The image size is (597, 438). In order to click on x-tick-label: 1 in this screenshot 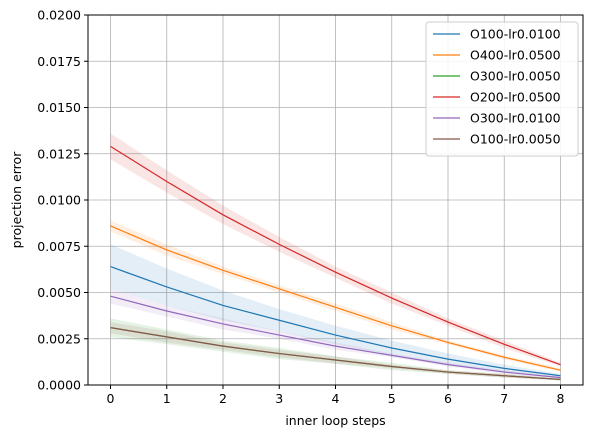, I will do `click(167, 398)`.